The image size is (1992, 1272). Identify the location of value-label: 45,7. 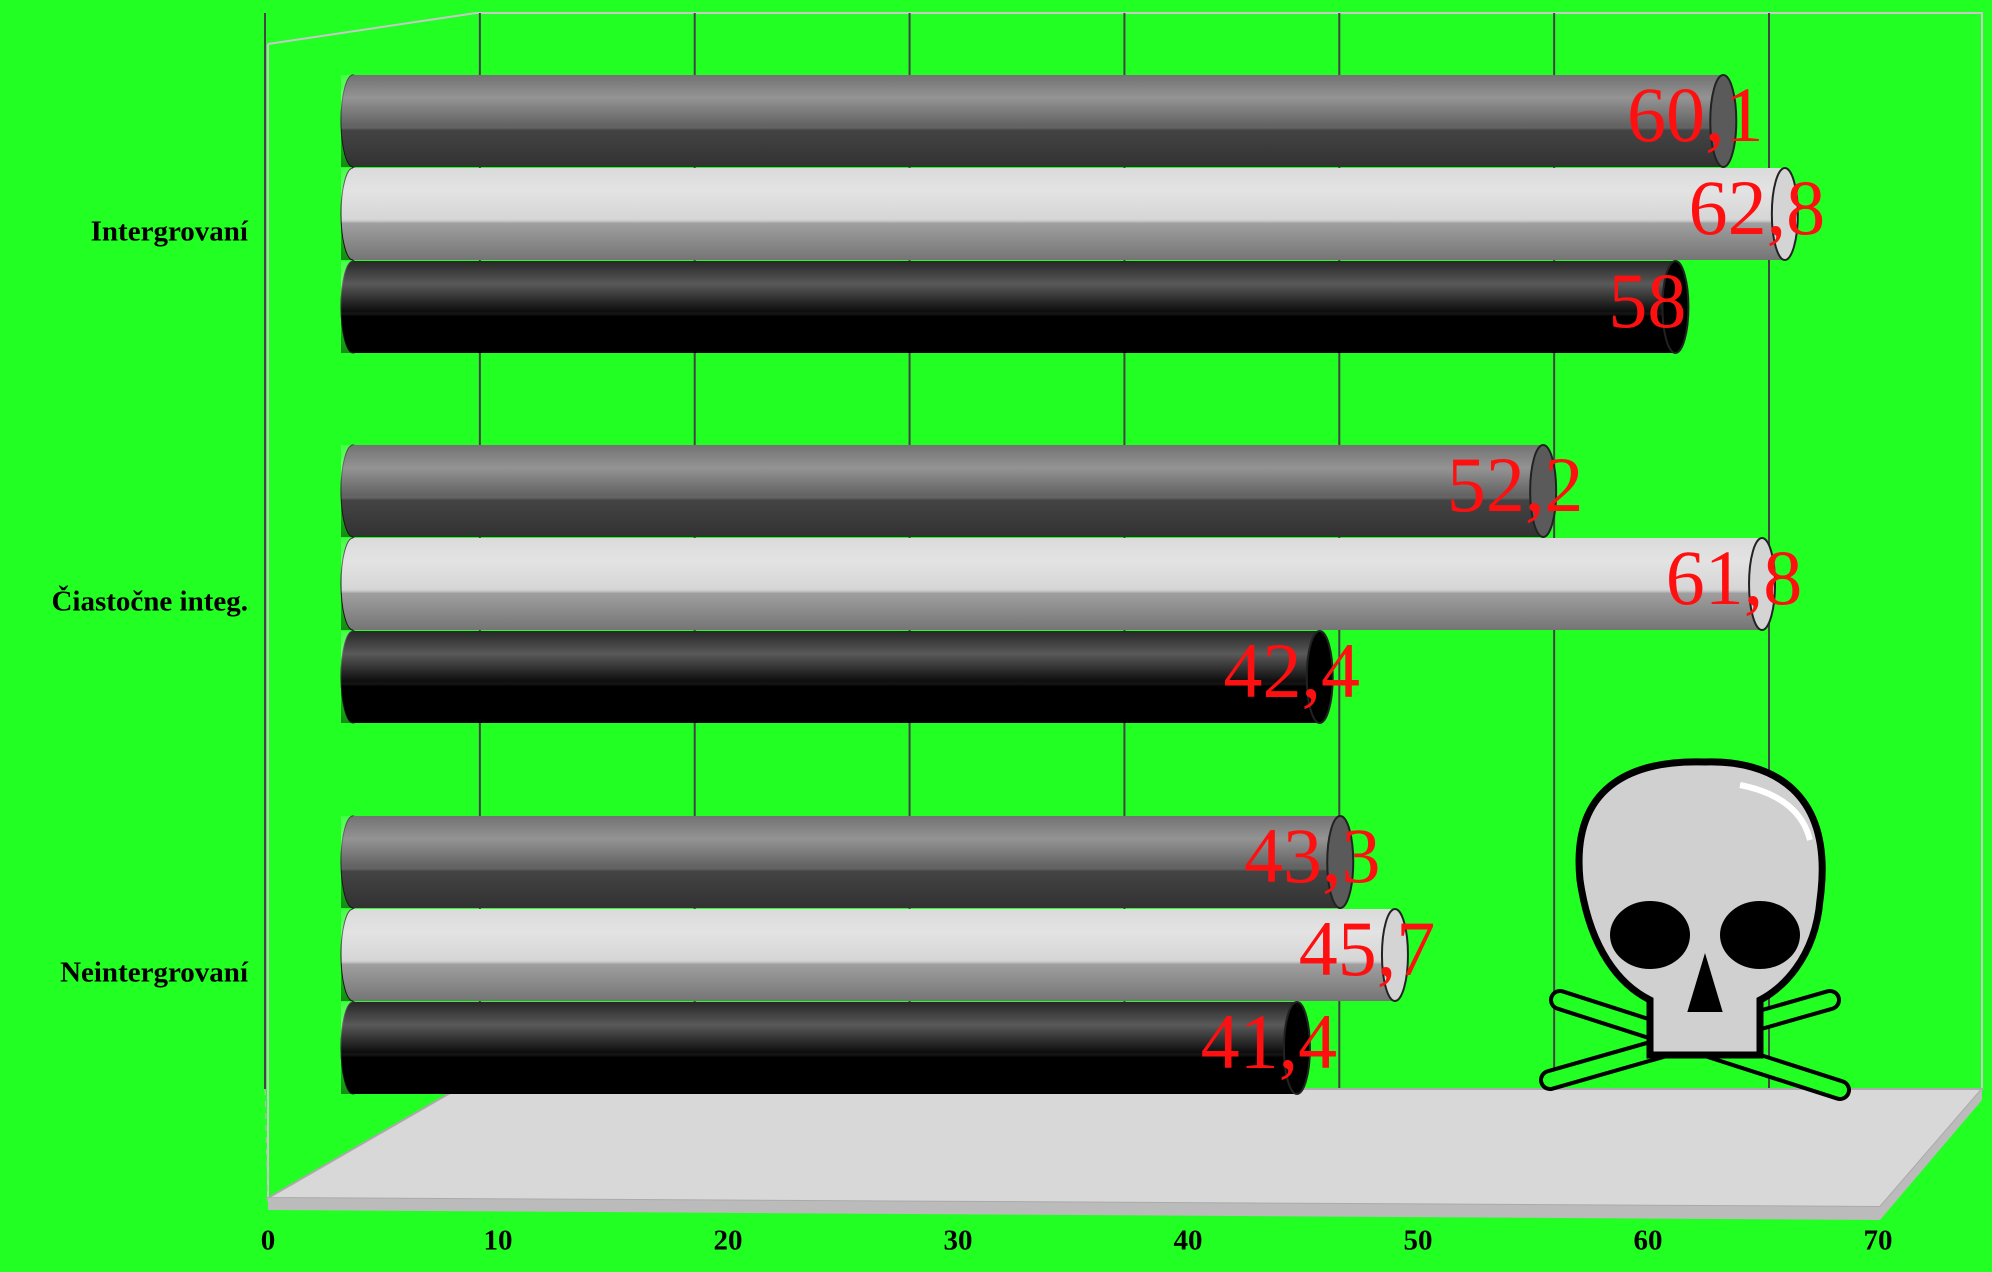
(1367, 948).